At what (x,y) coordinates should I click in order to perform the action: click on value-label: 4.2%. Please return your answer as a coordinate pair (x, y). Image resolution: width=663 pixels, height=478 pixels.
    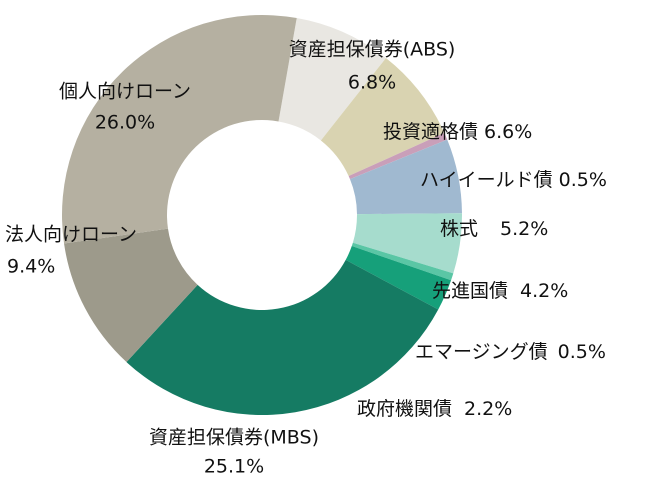
    Looking at the image, I should click on (544, 291).